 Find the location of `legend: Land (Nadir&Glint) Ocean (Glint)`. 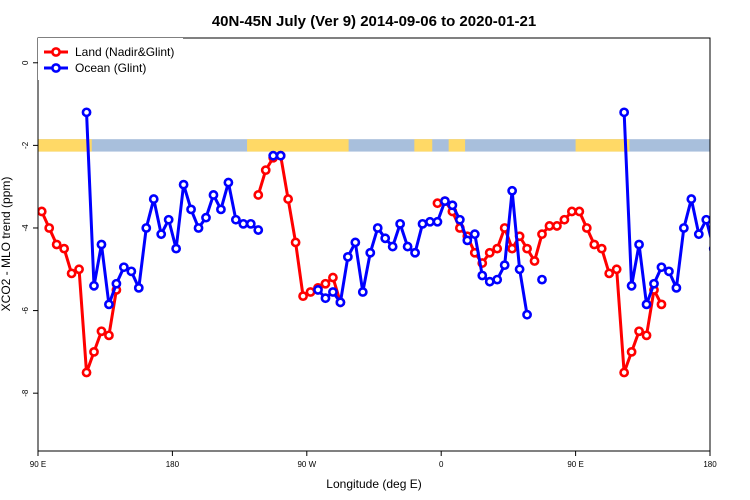

legend: Land (Nadir&Glint) Ocean (Glint) is located at coordinates (110, 59).